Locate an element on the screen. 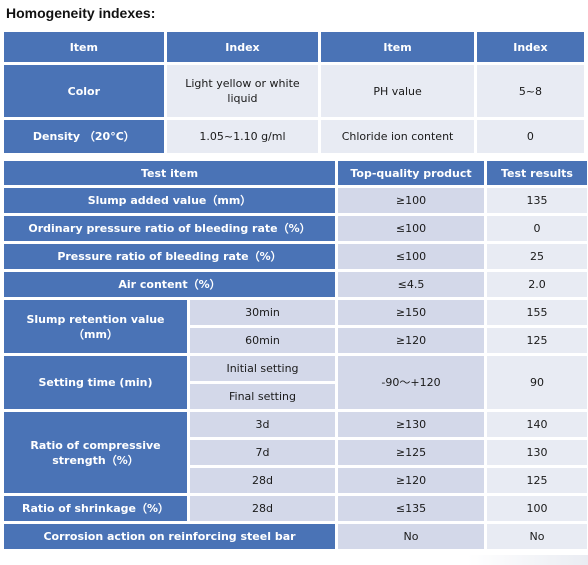 This screenshot has height=565, width=588. sub-label: Initial setting is located at coordinates (262, 368).